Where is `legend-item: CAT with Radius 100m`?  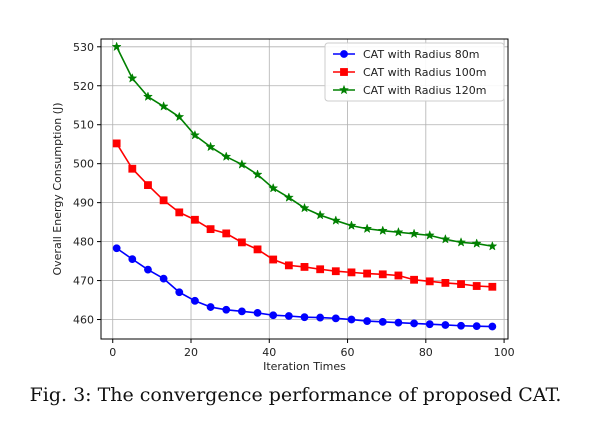
legend-item: CAT with Radius 100m is located at coordinates (410, 72).